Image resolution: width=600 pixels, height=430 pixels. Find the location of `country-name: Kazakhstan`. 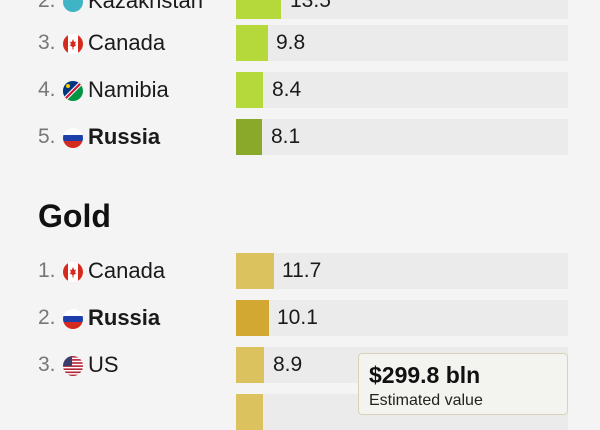

country-name: Kazakhstan is located at coordinates (145, 6).